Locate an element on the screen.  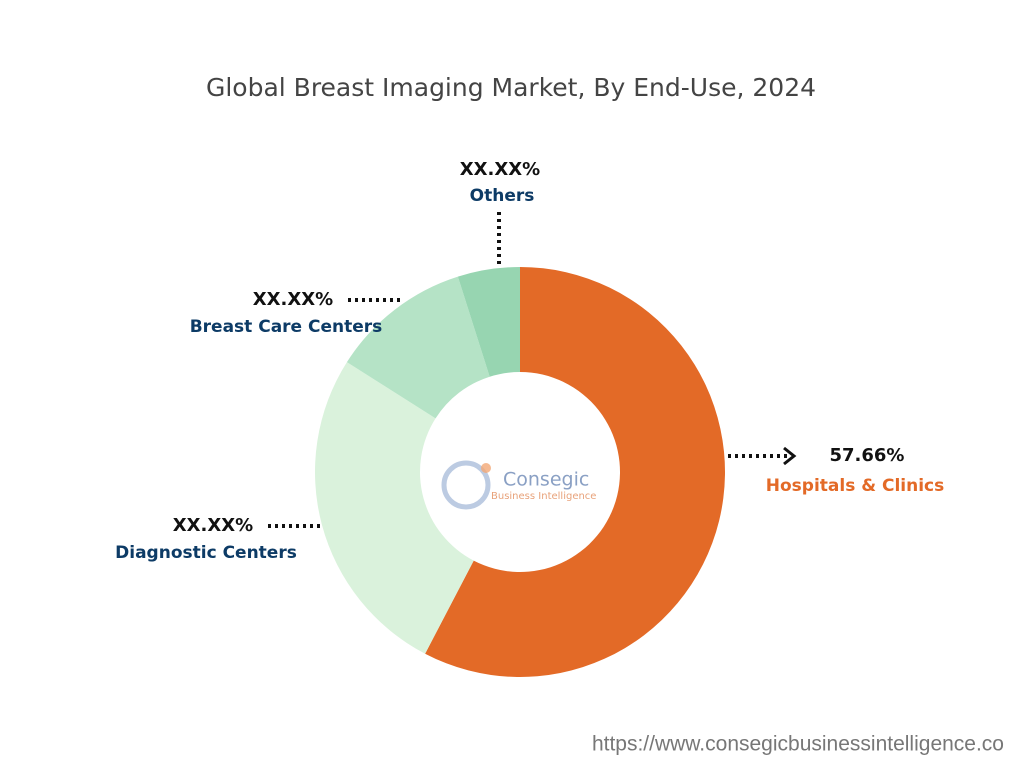
logo-dot is located at coordinates (486, 468).